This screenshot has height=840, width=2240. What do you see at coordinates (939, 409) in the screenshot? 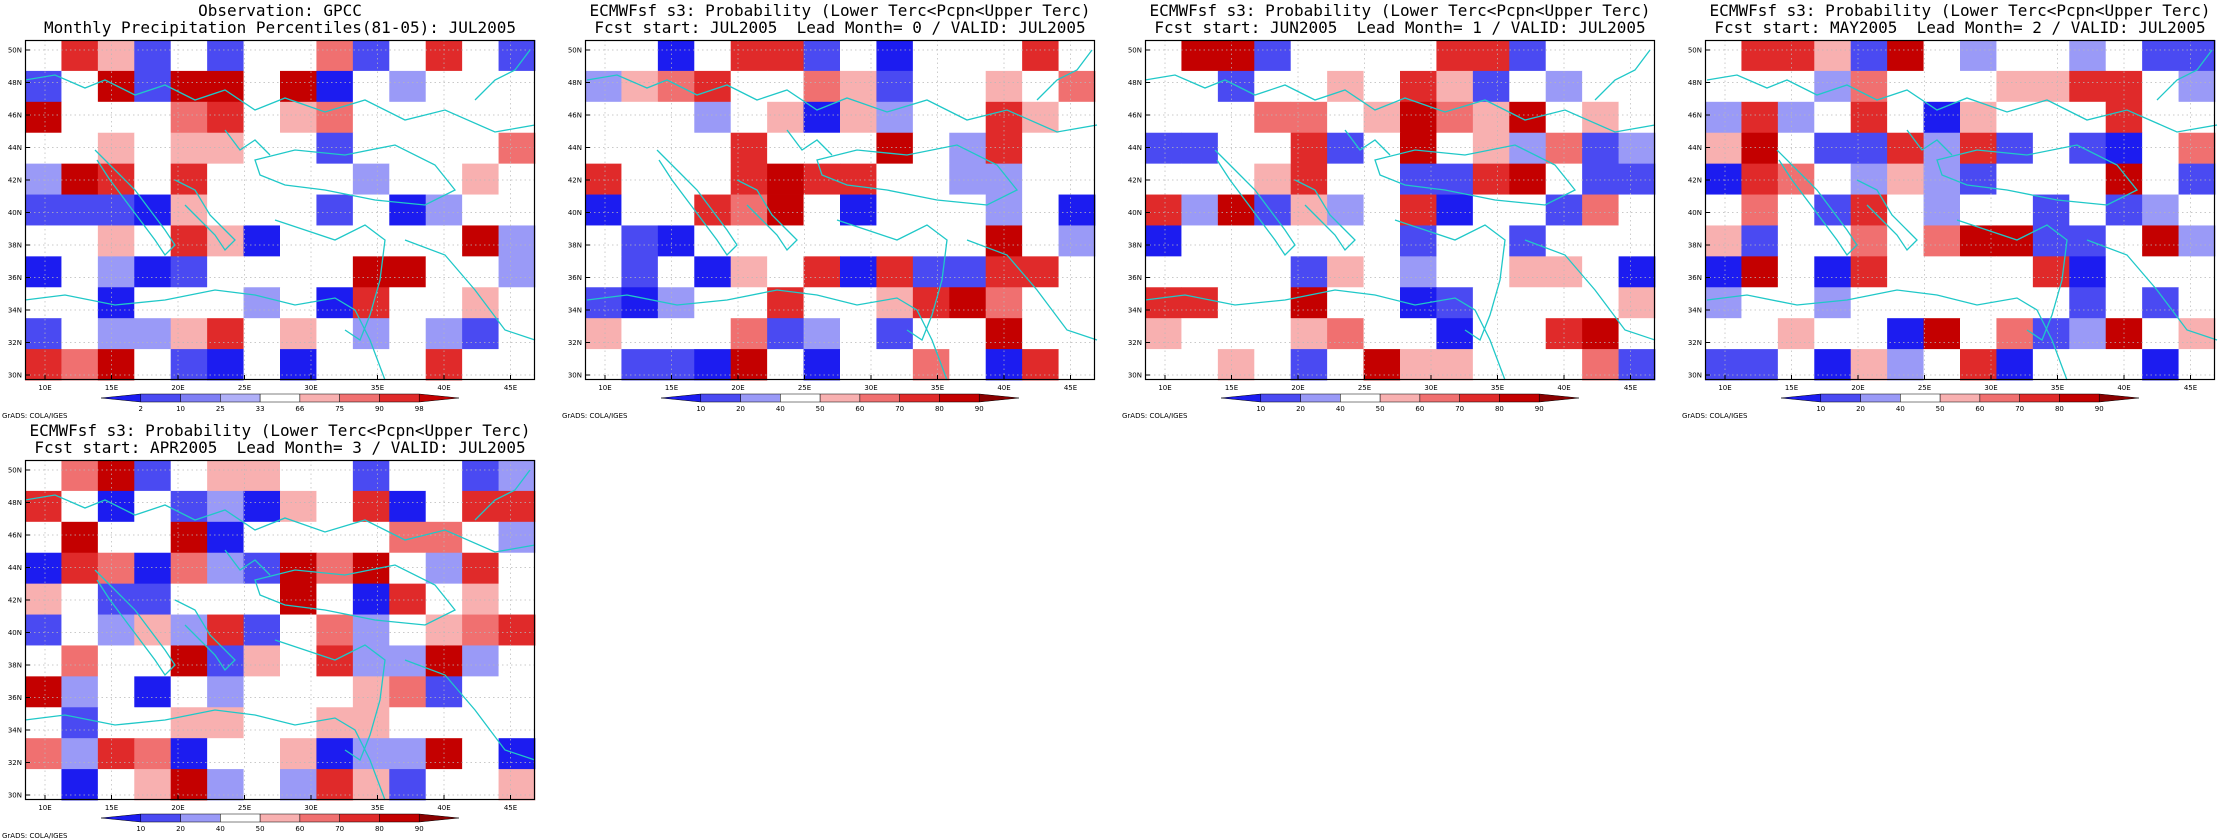
I see `colorbar-label: 80` at bounding box center [939, 409].